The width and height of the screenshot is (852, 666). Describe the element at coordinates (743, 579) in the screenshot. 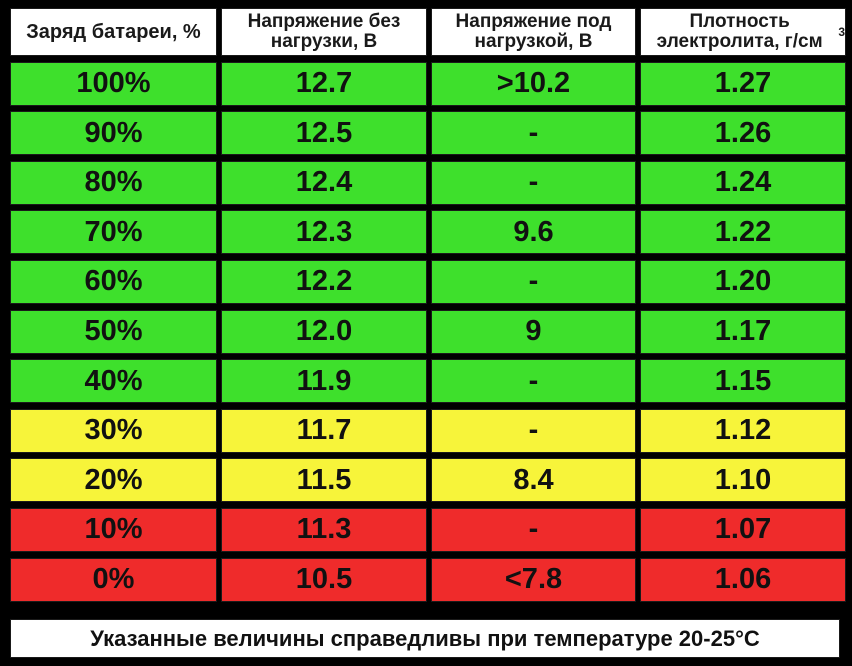

I see `table-cell-density: 1.06` at that location.